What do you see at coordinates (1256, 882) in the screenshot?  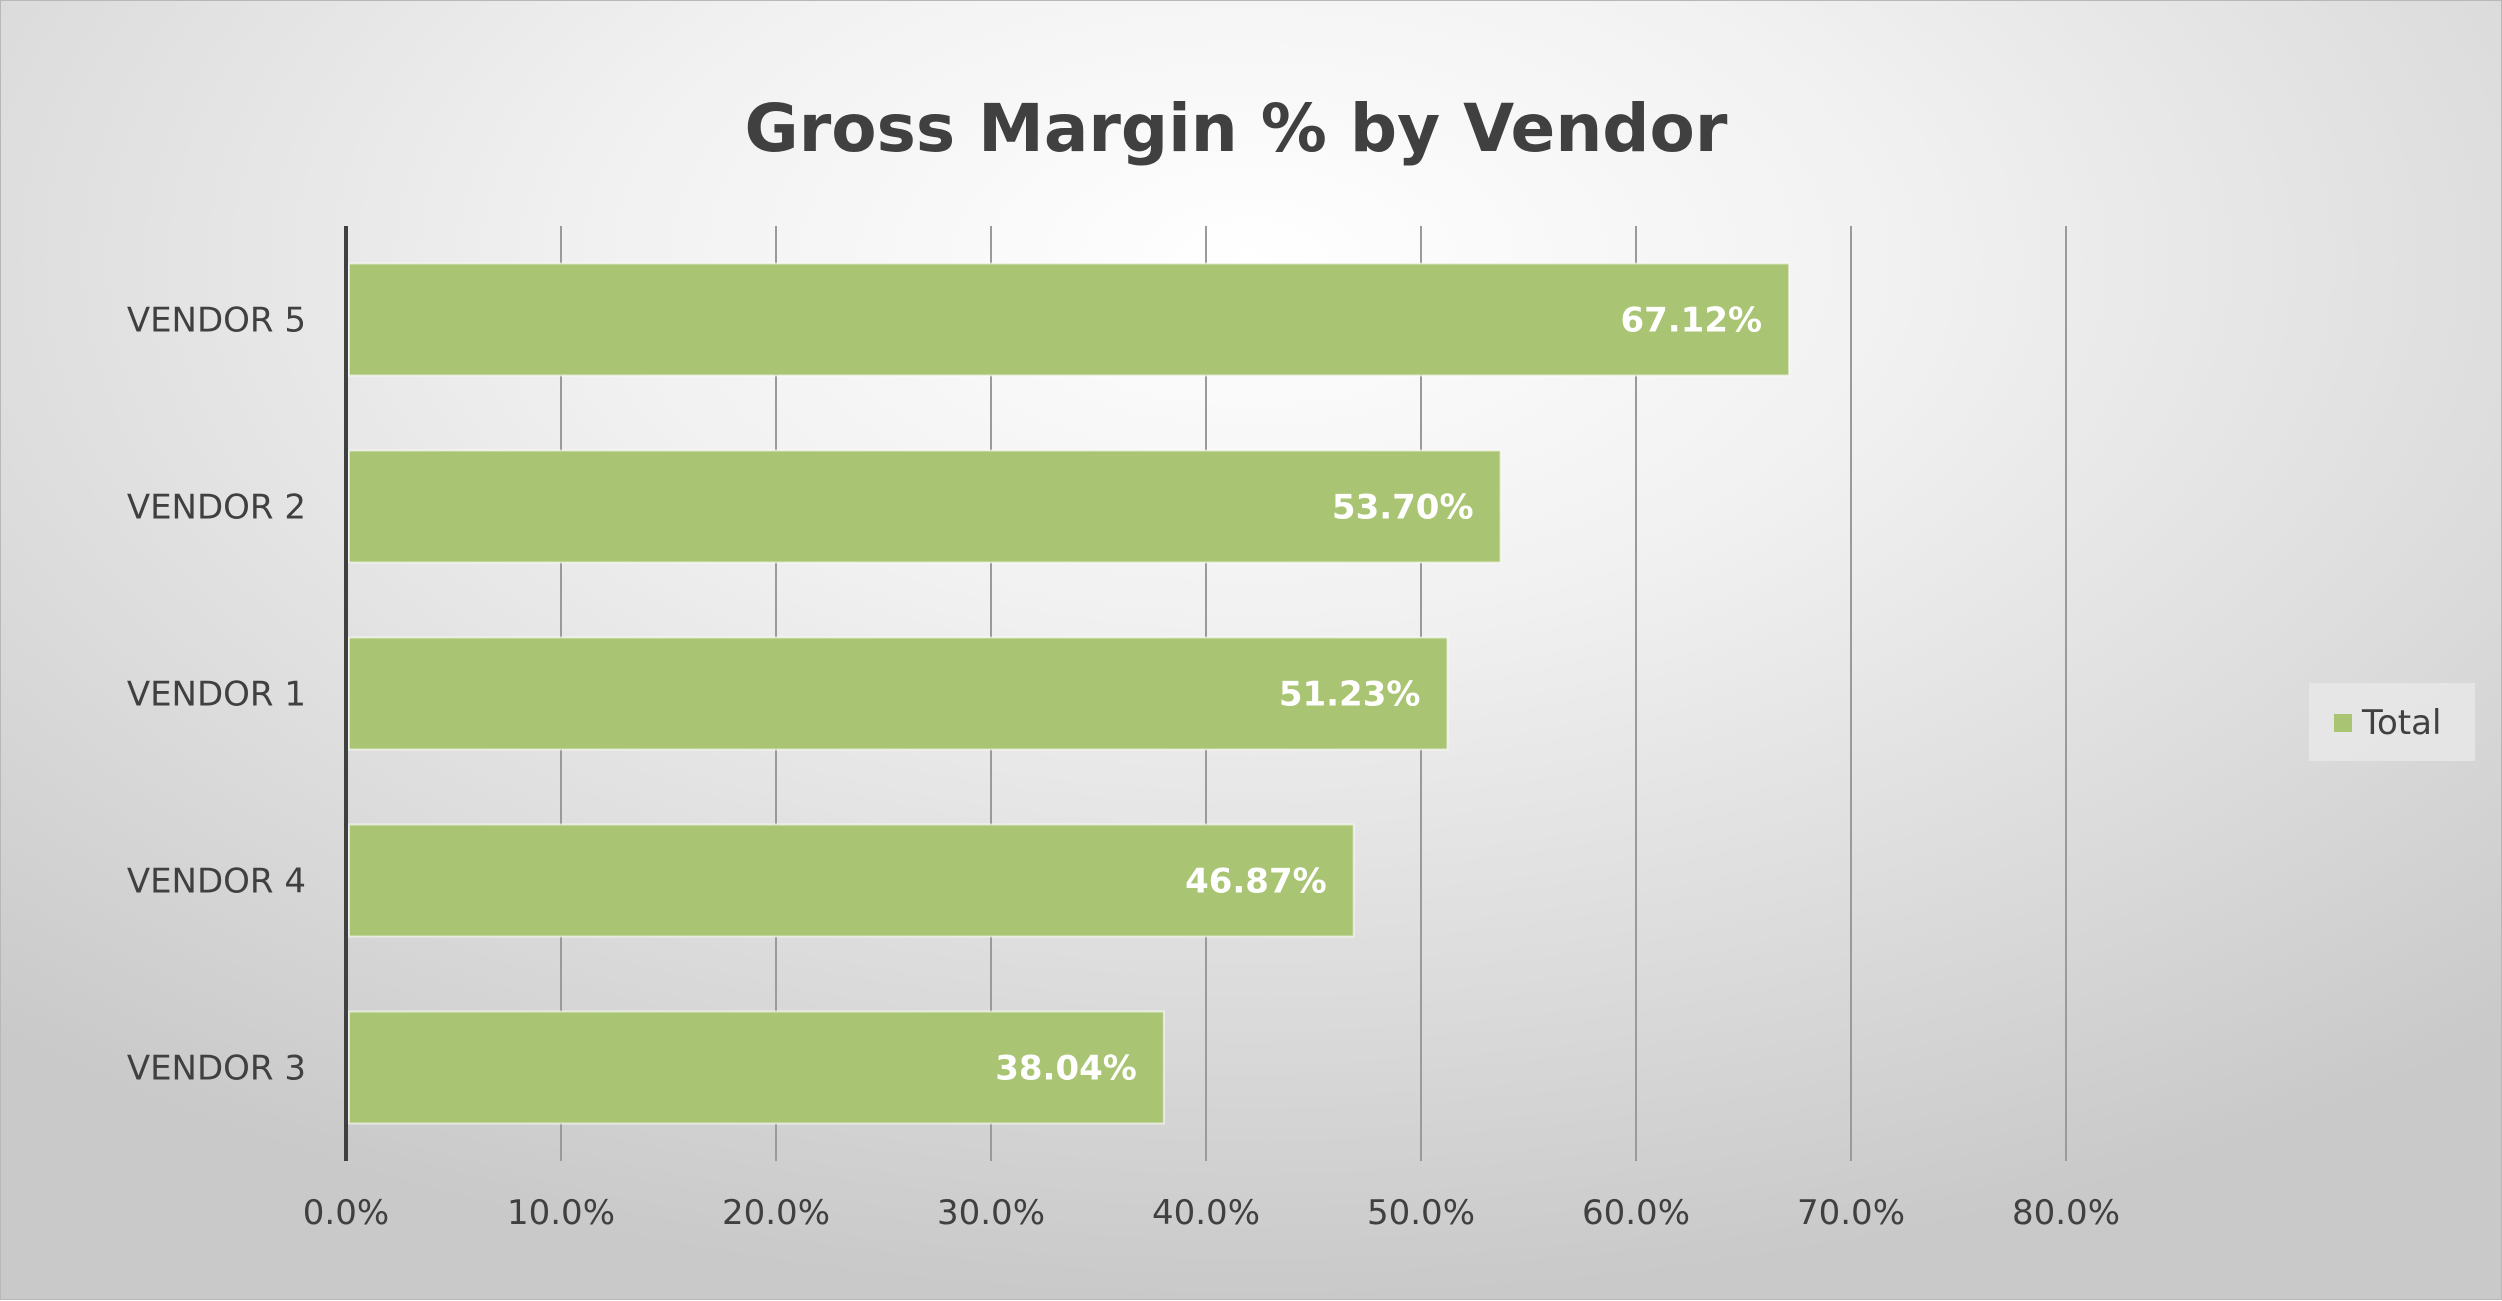 I see `bar-data-label: 46.87%` at bounding box center [1256, 882].